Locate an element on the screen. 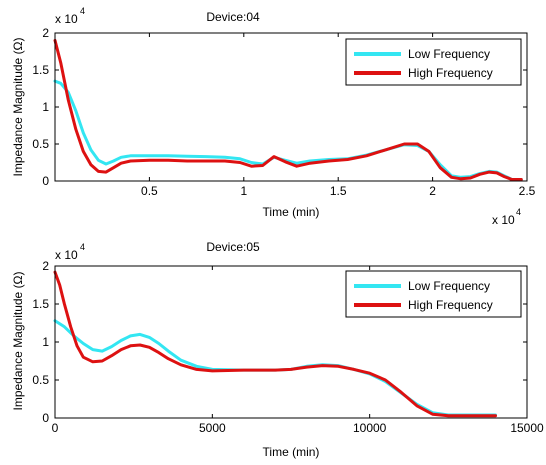  chart-title: Device:04 is located at coordinates (233, 17).